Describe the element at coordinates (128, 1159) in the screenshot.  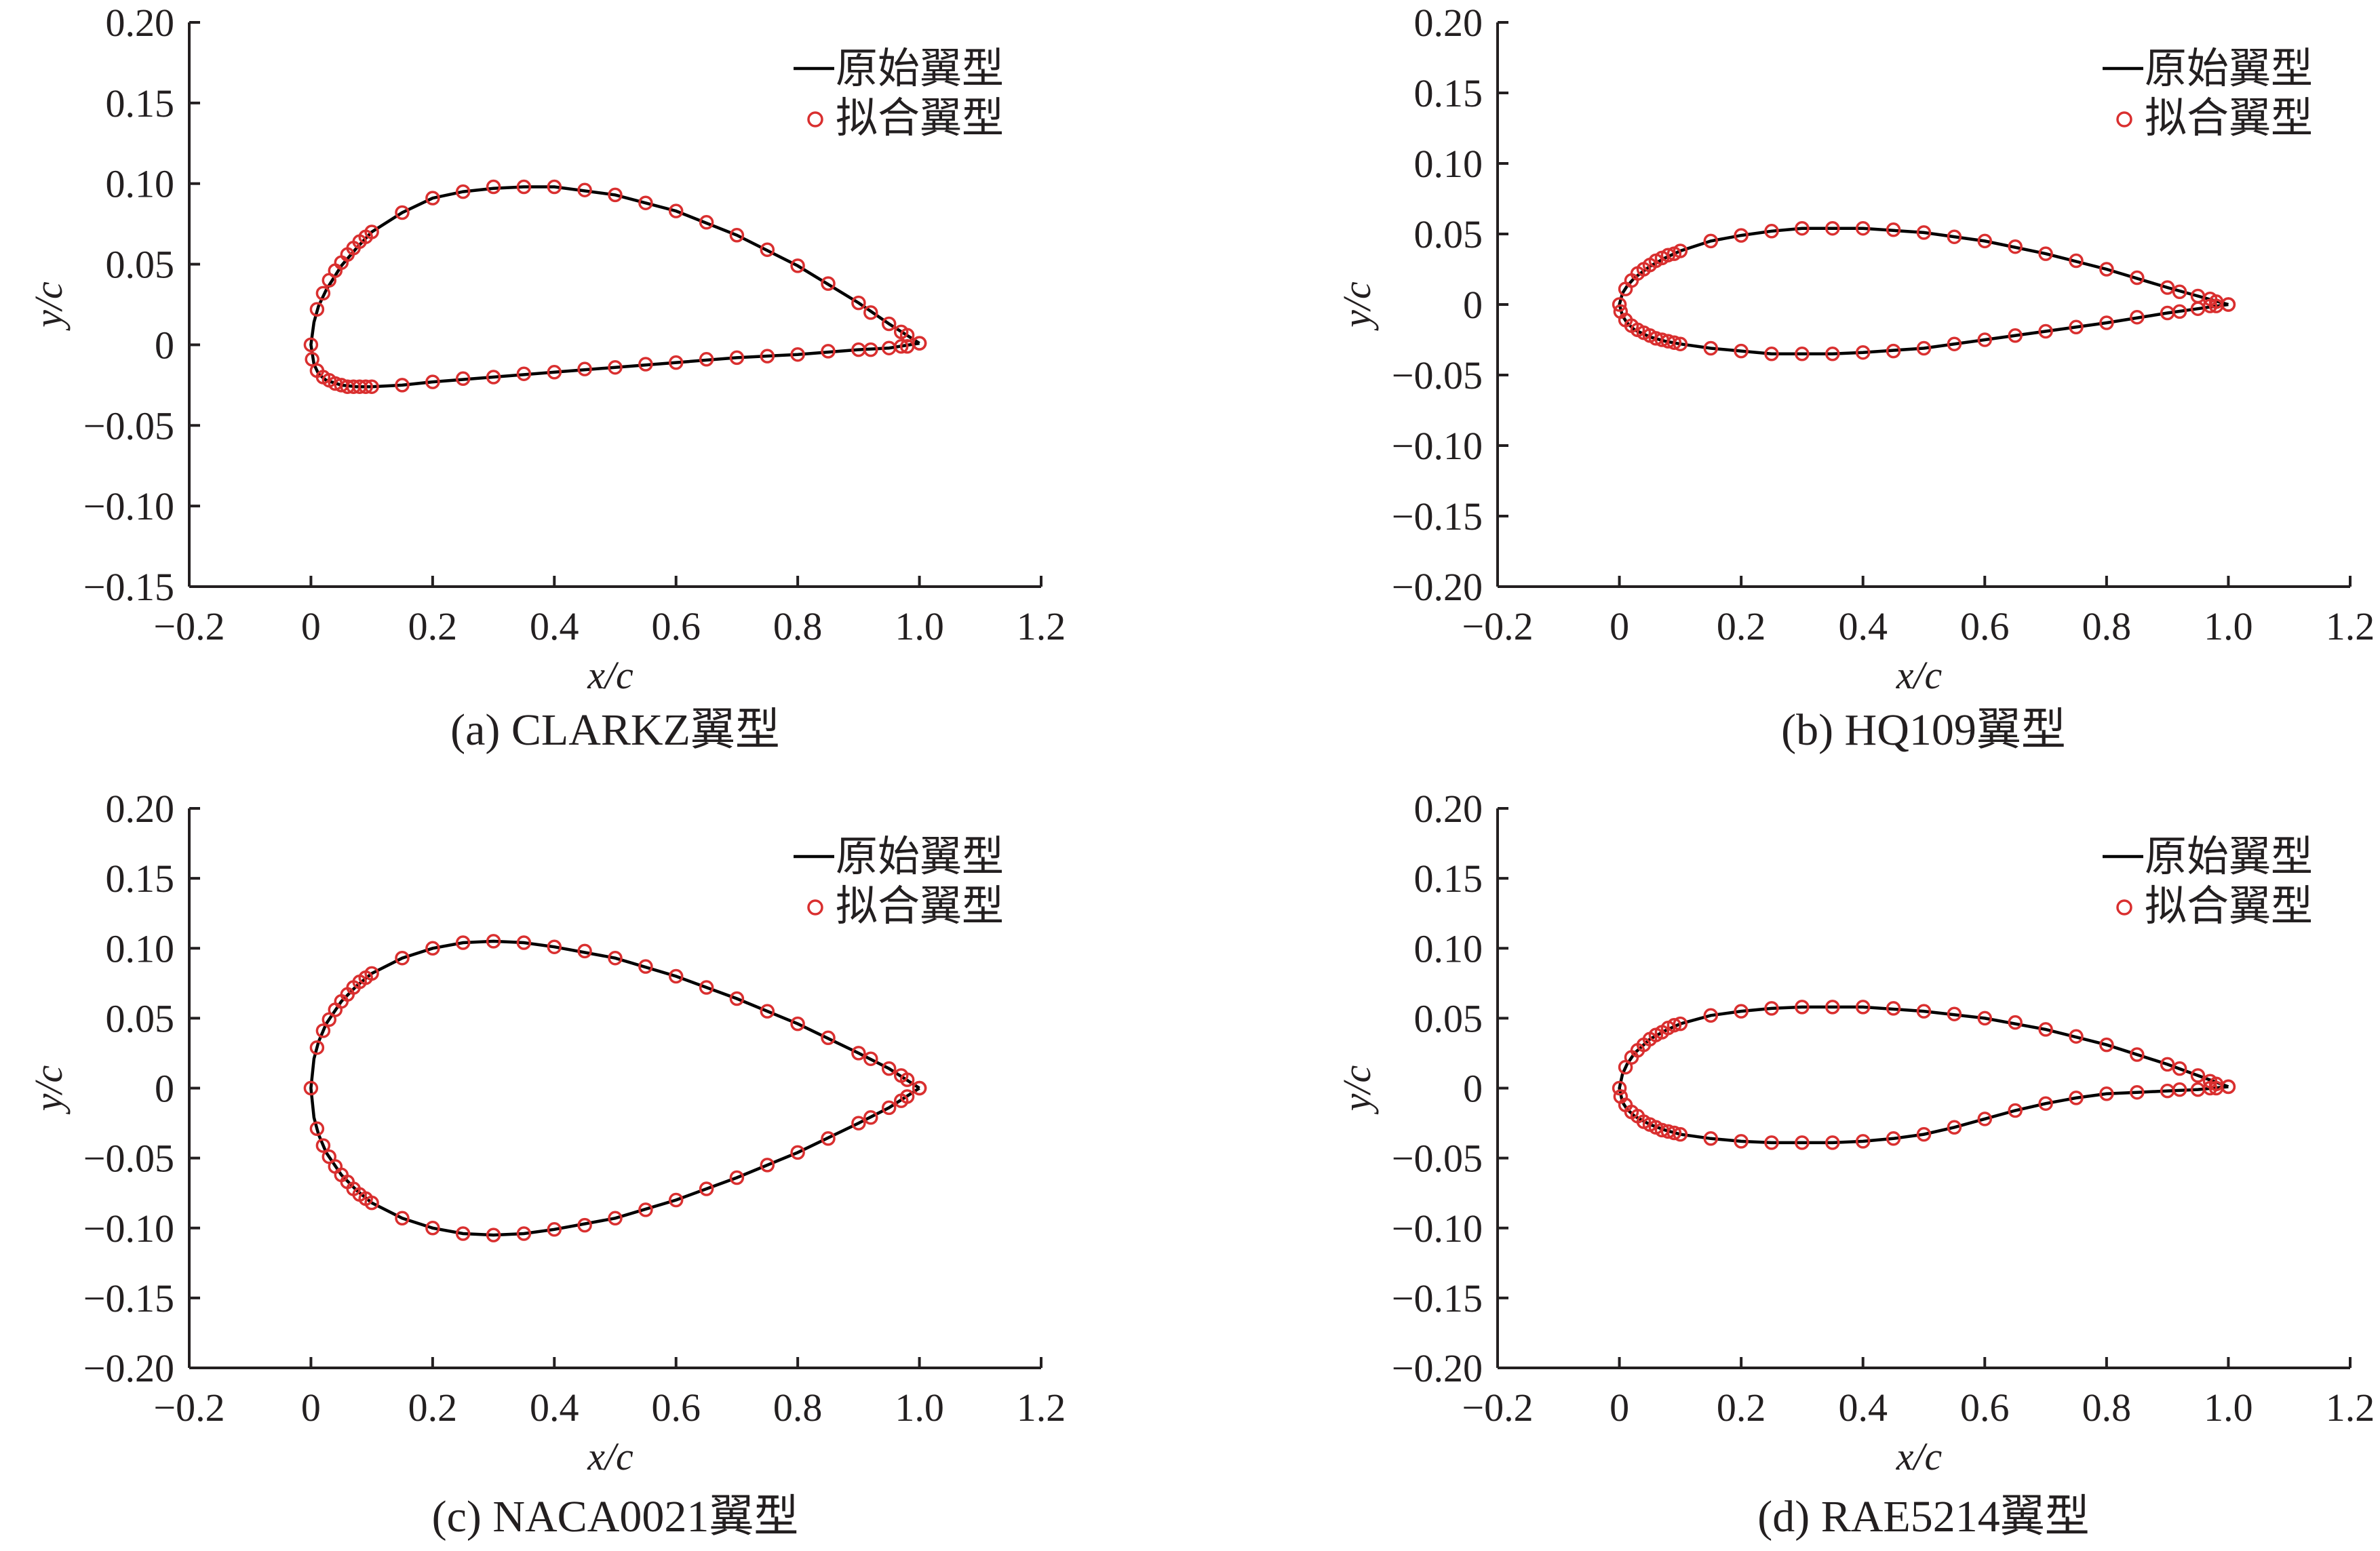
I see `y-tick-label: −0.05` at that location.